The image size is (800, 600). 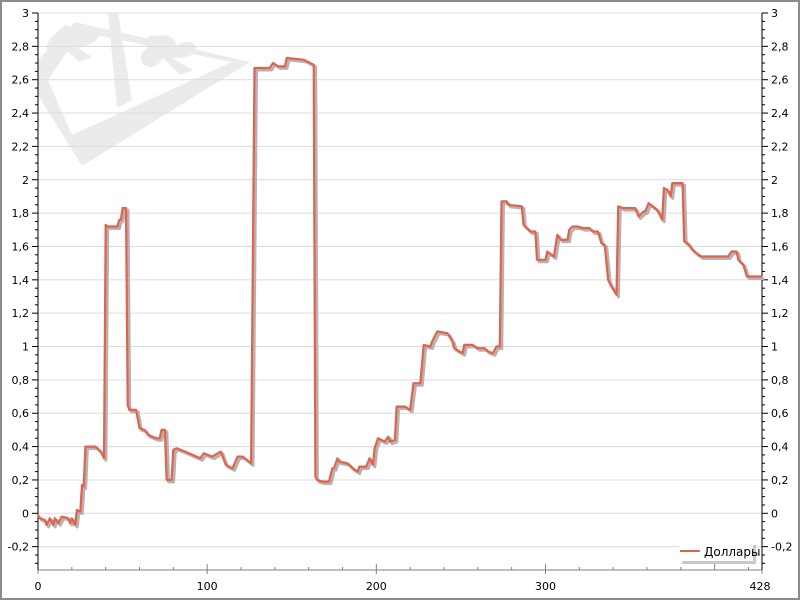 What do you see at coordinates (21, 280) in the screenshot?
I see `y-tick-label-left: 1,4` at bounding box center [21, 280].